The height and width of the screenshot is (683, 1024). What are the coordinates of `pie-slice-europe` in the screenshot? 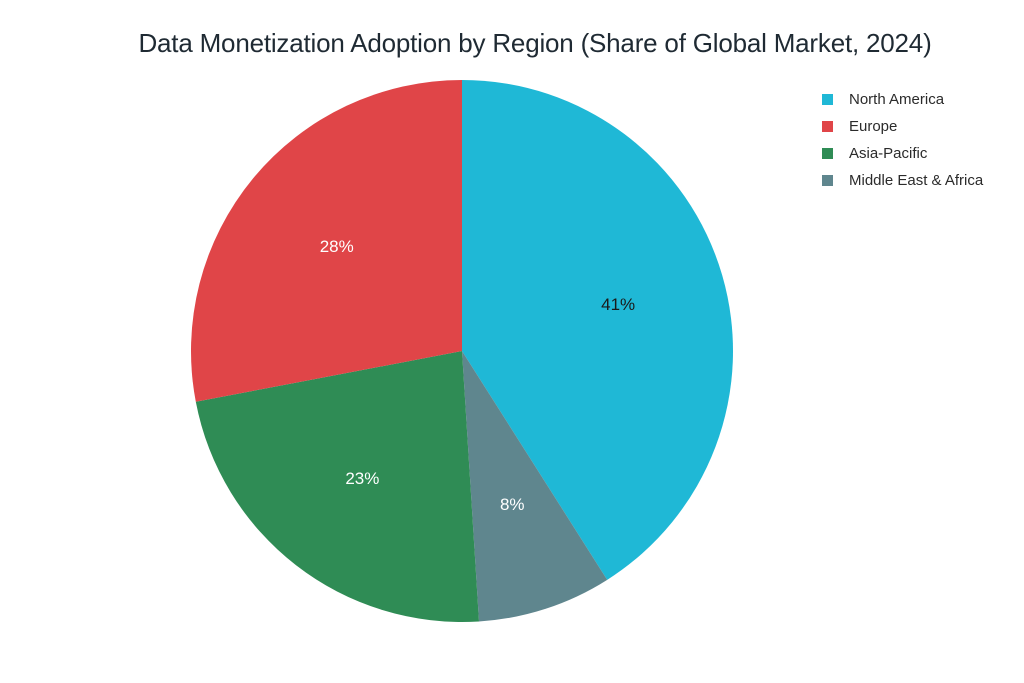 It's located at (326, 241).